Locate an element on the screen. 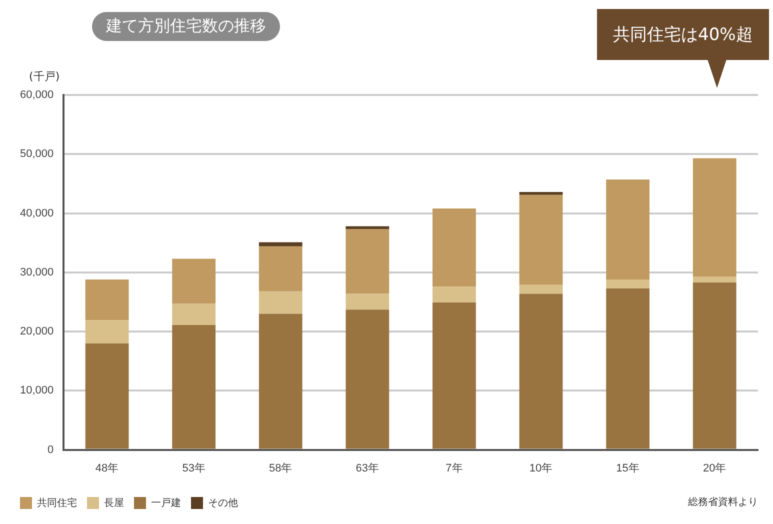 Image resolution: width=773 pixels, height=524 pixels. x-tick-label: 53年 is located at coordinates (194, 468).